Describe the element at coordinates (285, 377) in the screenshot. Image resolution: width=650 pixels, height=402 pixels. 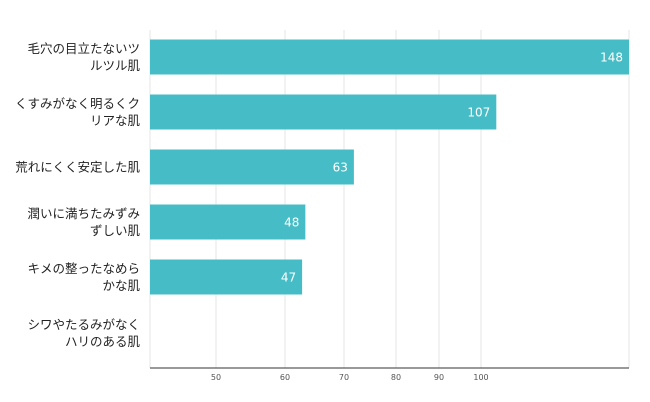
I see `x-tick-label: 60` at that location.